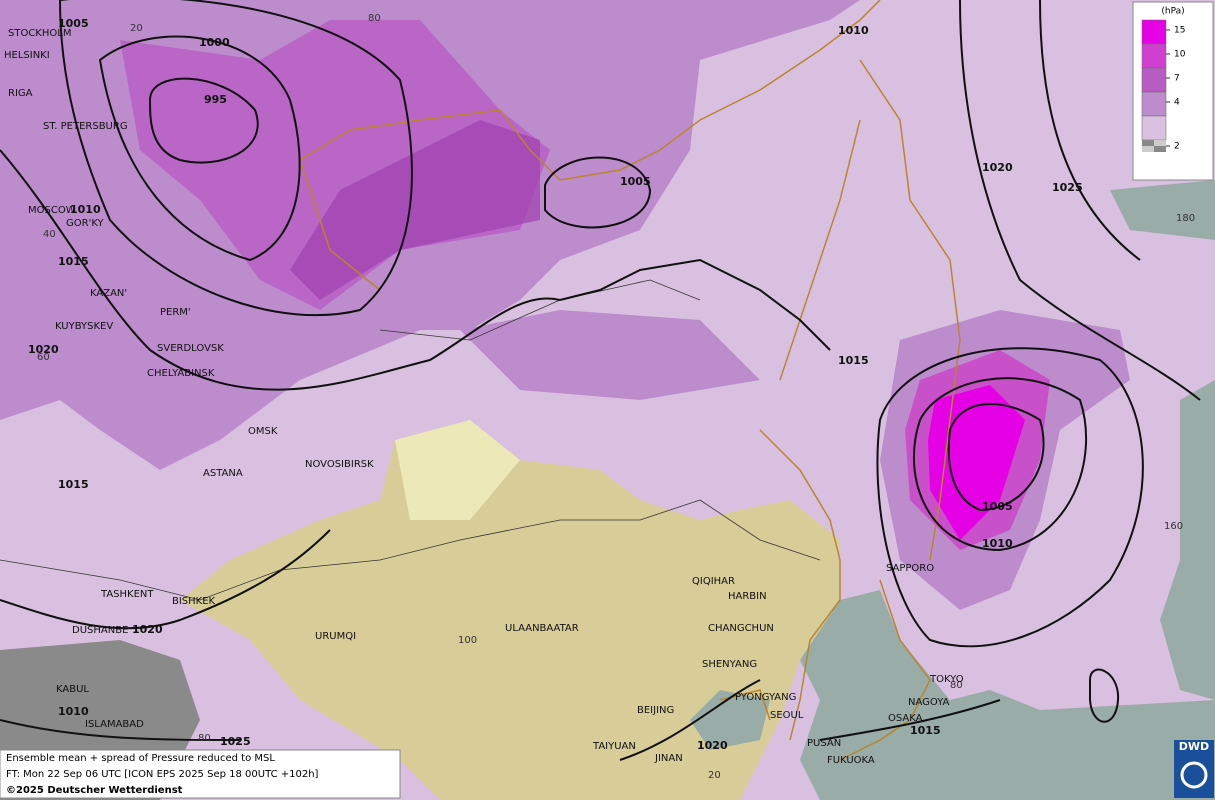 The image size is (1215, 800). What do you see at coordinates (1177, 79) in the screenshot?
I see `legend-tick-label: 7` at bounding box center [1177, 79].